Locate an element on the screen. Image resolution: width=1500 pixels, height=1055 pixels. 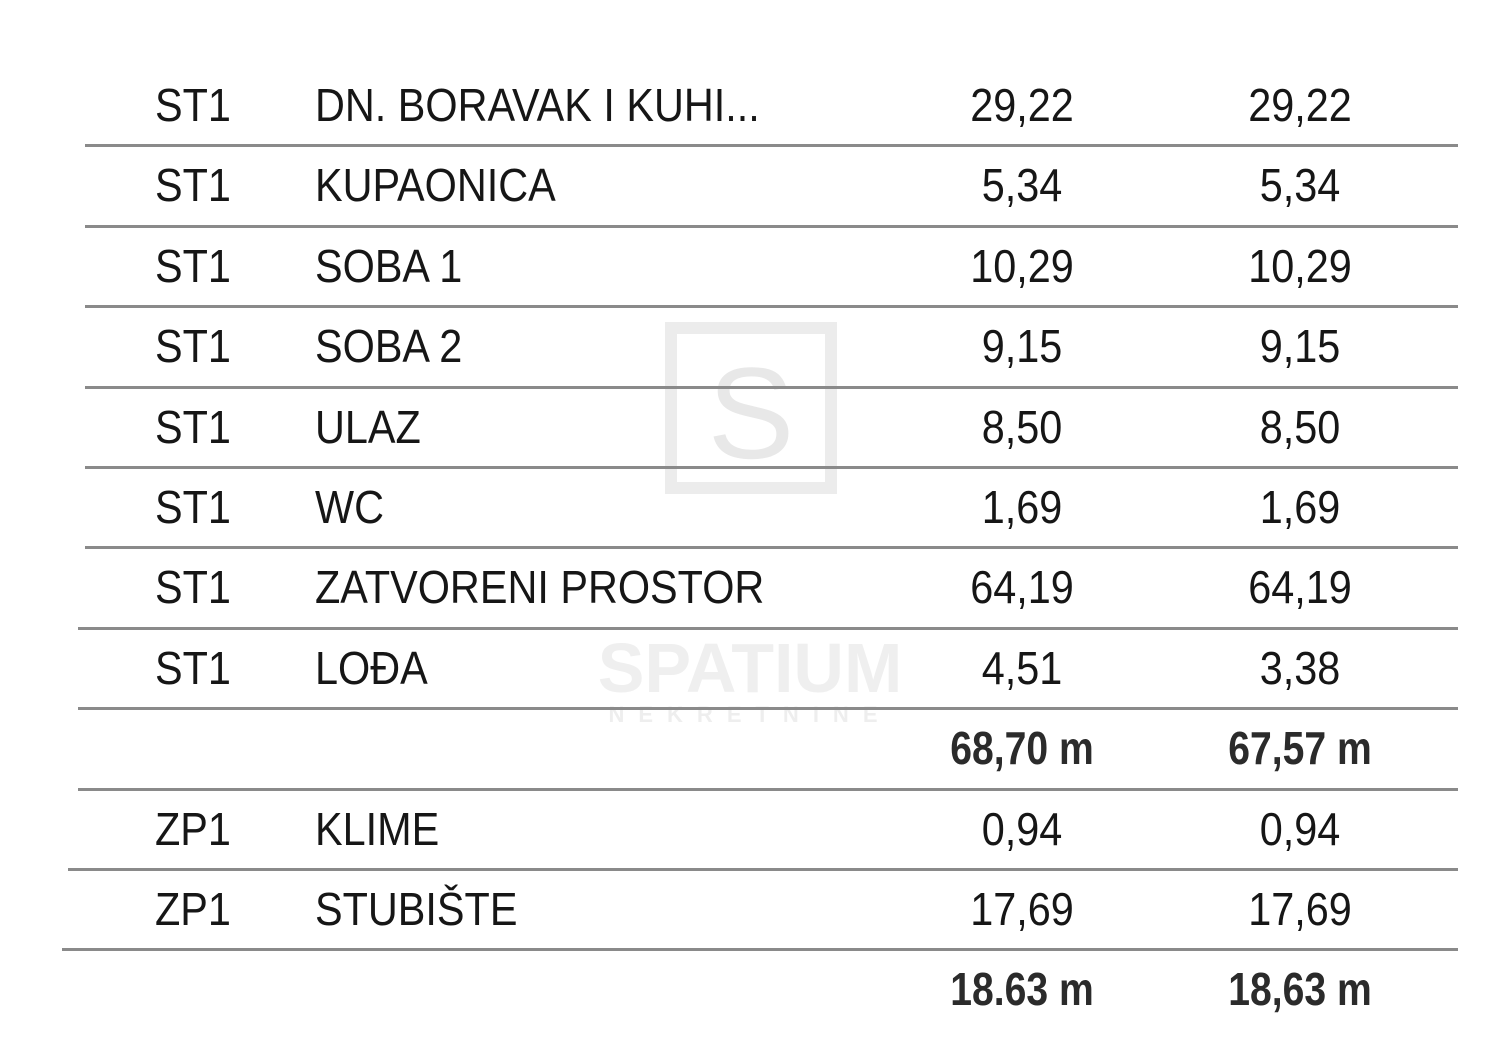
watermark-brand: SPATIUM is located at coordinates (750, 668).